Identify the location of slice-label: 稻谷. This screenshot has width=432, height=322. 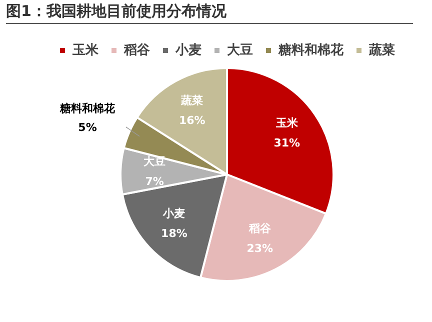
(260, 228).